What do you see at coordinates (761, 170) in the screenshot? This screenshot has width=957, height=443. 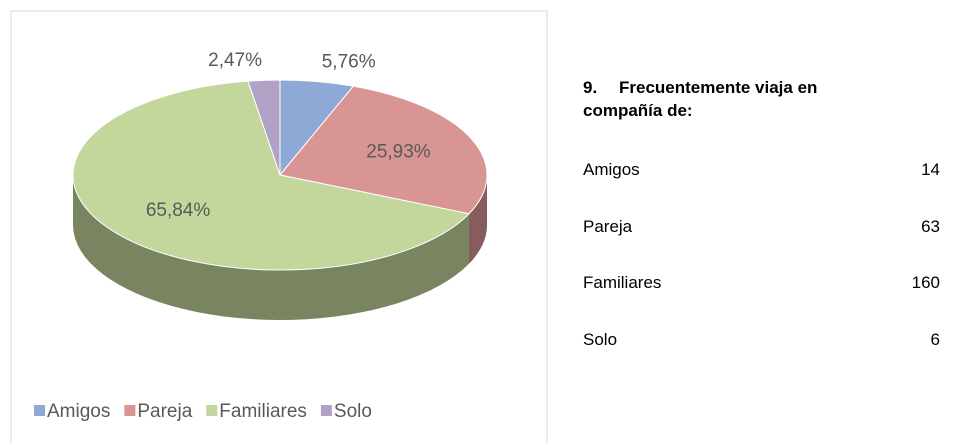 I see `table-row: Amigos 14` at bounding box center [761, 170].